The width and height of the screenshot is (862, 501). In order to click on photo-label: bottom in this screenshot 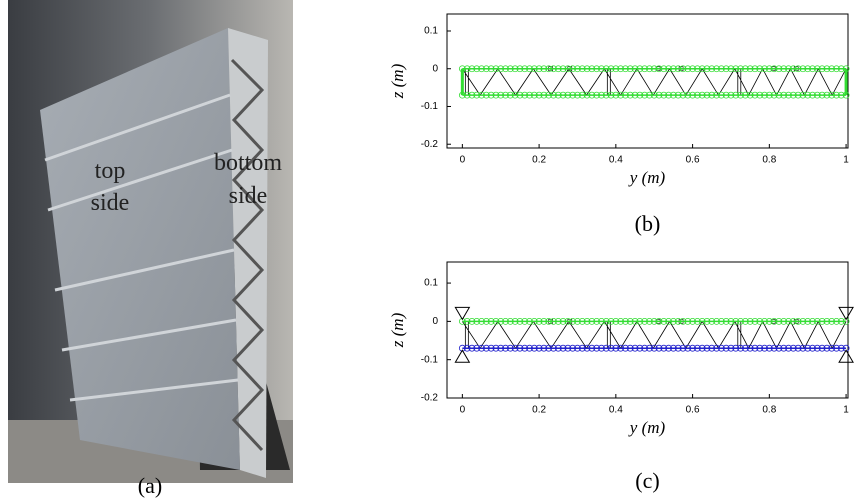, I will do `click(248, 163)`.